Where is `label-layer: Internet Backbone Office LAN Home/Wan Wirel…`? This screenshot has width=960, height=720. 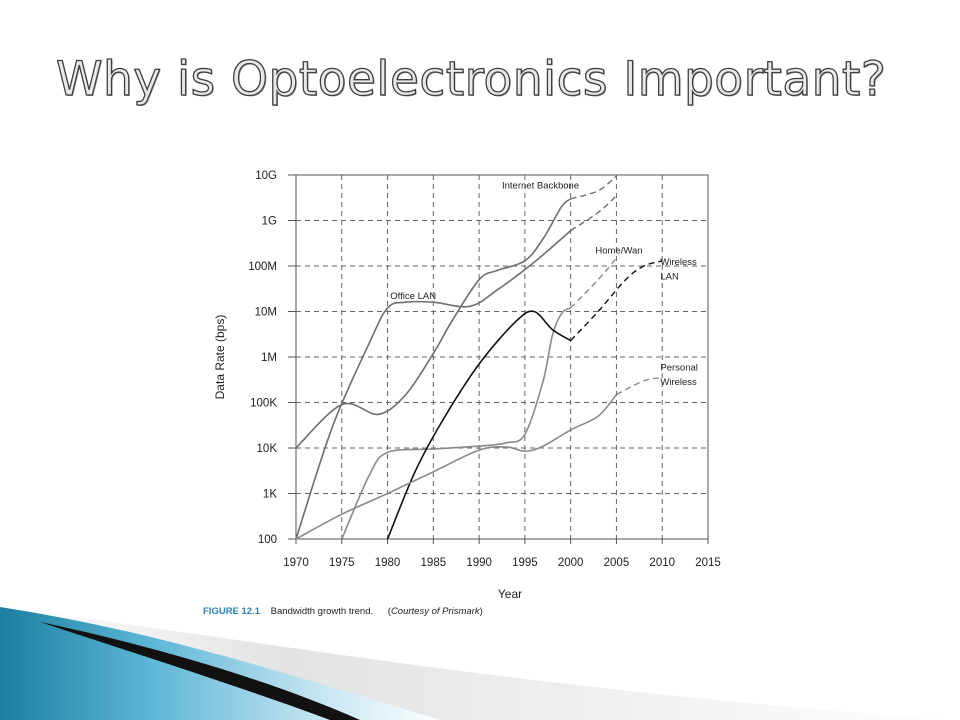 label-layer: Internet Backbone Office LAN Home/Wan Wirel… is located at coordinates (544, 285).